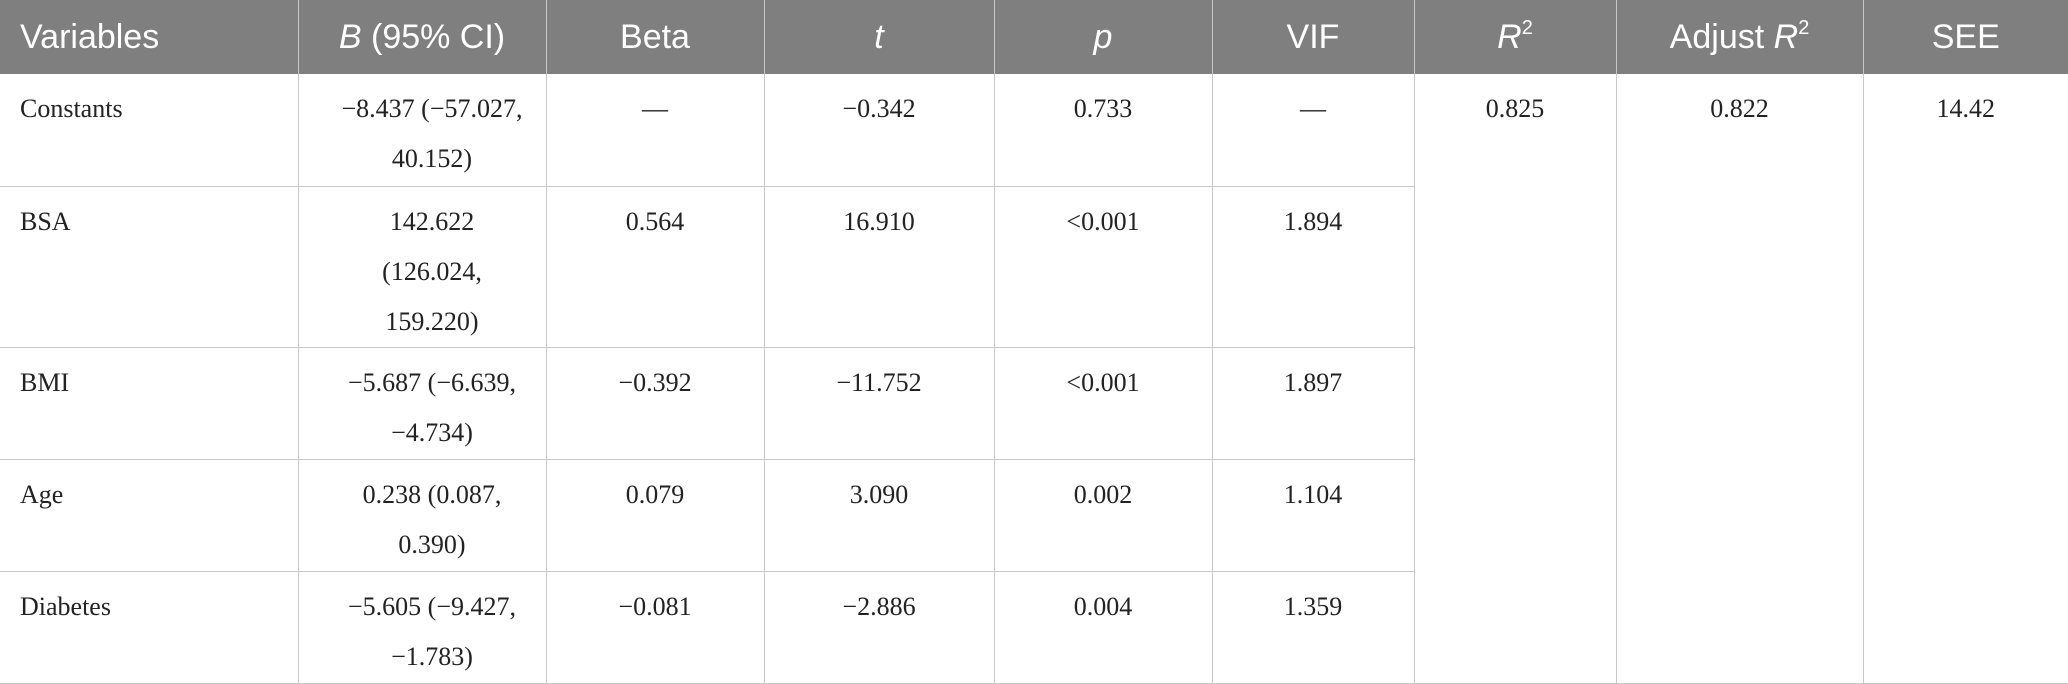  What do you see at coordinates (1312, 130) in the screenshot?
I see `cell-vif: —` at bounding box center [1312, 130].